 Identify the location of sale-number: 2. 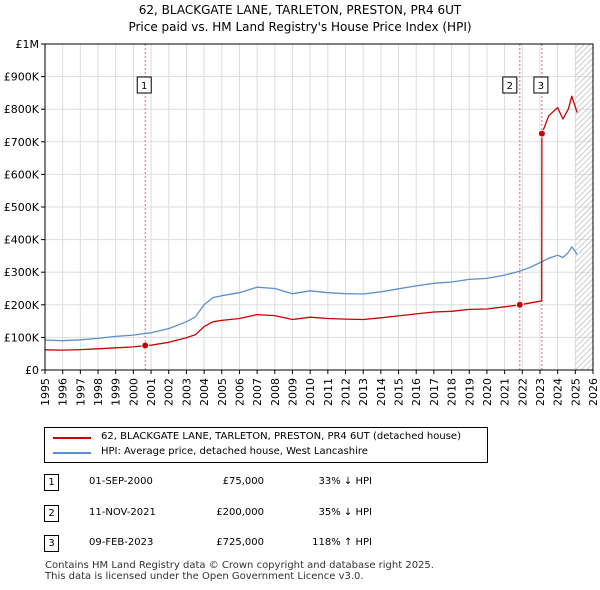
(51, 513).